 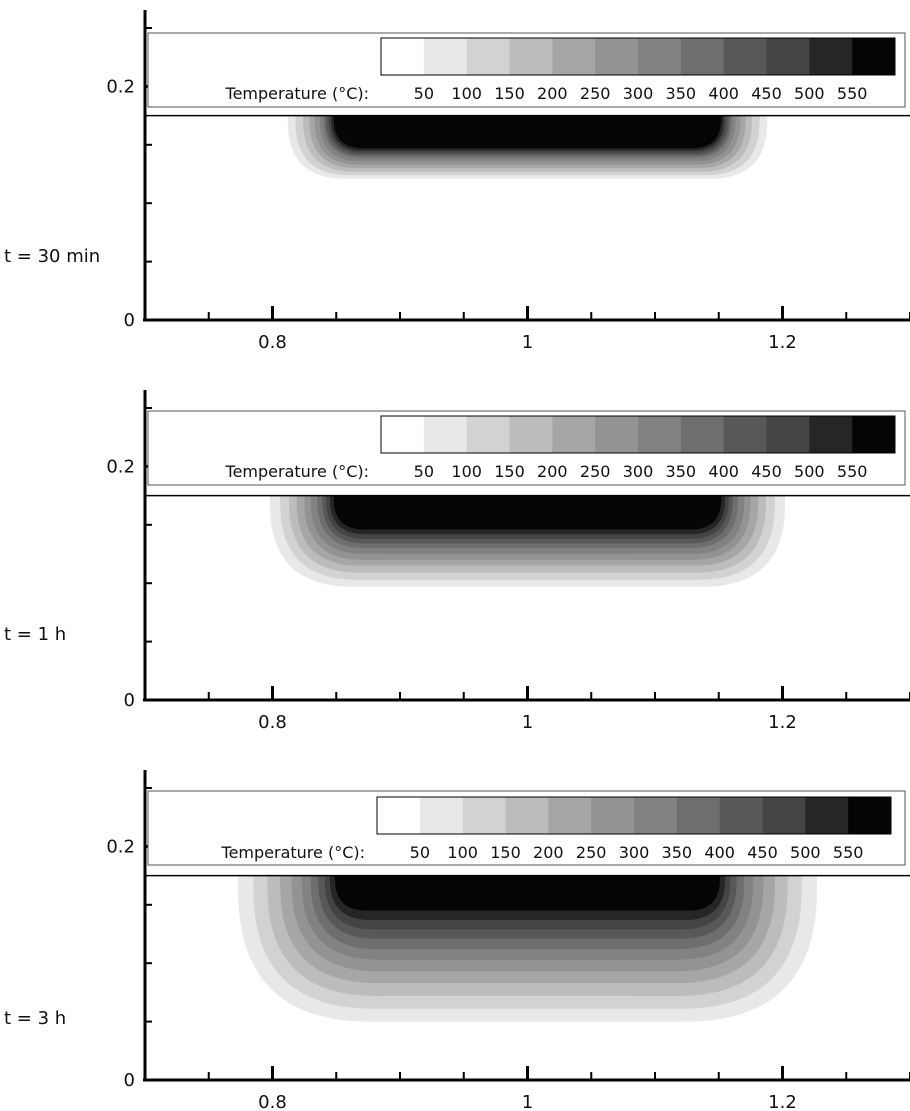 I want to click on time-label: t = 1 h, so click(x=35, y=634).